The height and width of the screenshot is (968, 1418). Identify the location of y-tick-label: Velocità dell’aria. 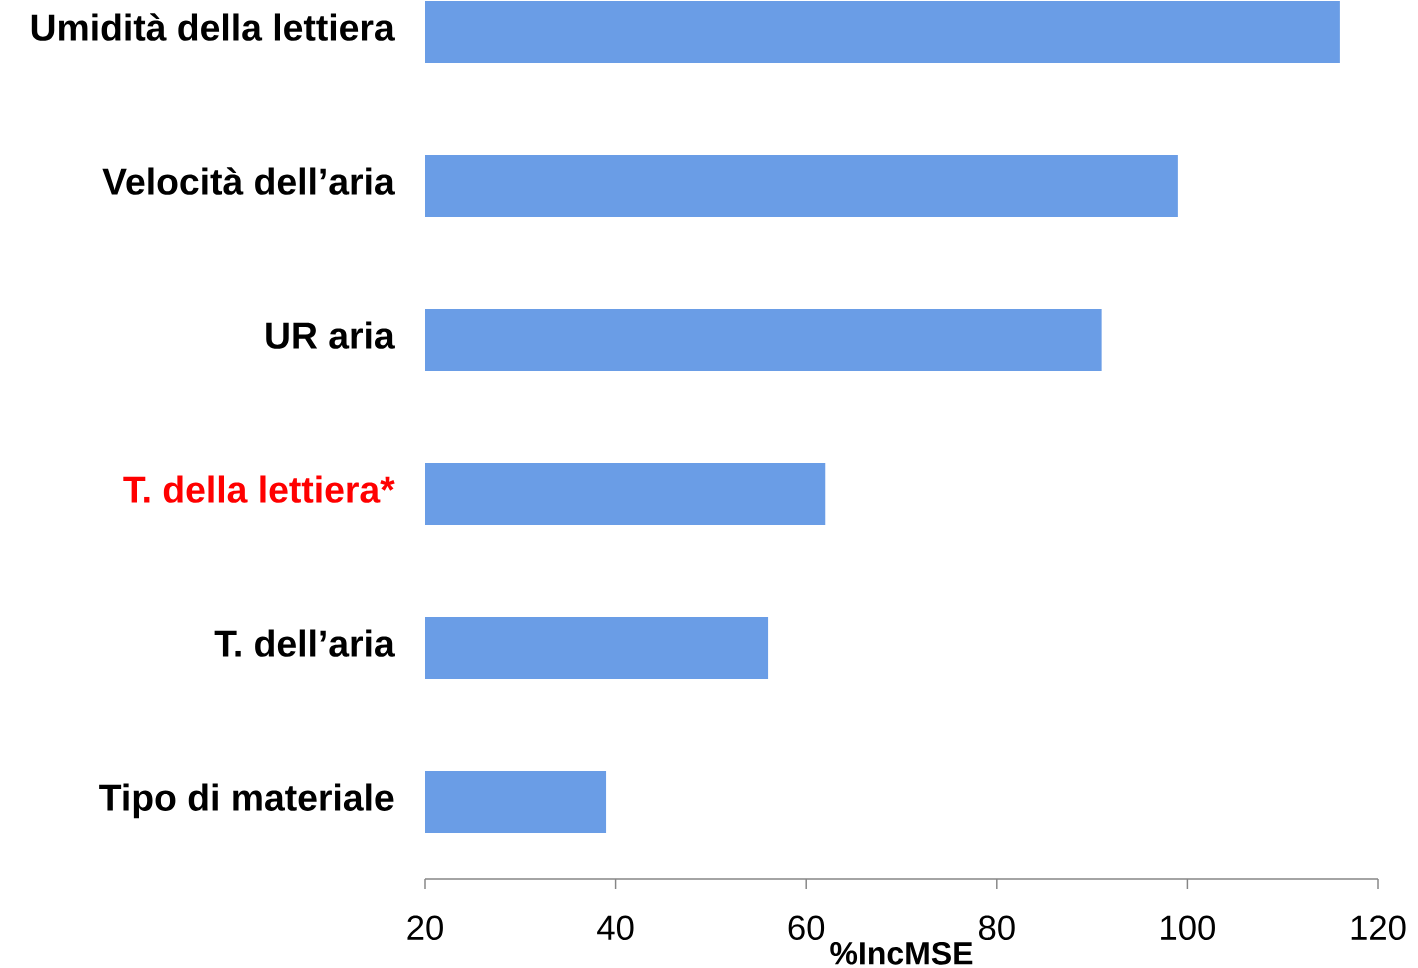
(248, 181).